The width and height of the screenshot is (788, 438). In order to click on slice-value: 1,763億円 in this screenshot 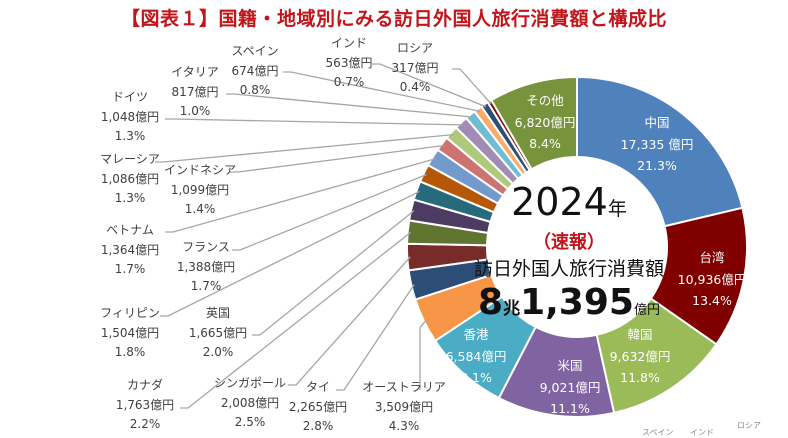, I will do `click(145, 404)`.